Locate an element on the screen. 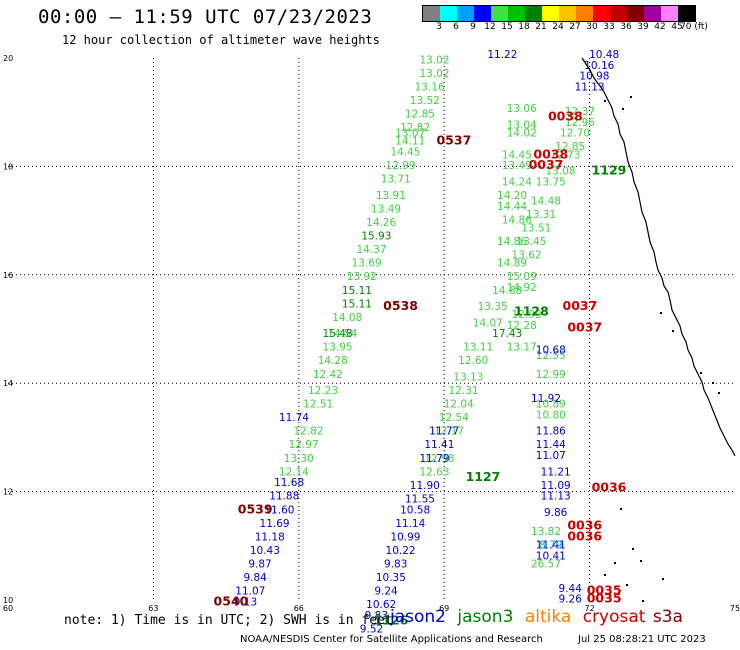  y-tick-label: 20 is located at coordinates (8, 58).